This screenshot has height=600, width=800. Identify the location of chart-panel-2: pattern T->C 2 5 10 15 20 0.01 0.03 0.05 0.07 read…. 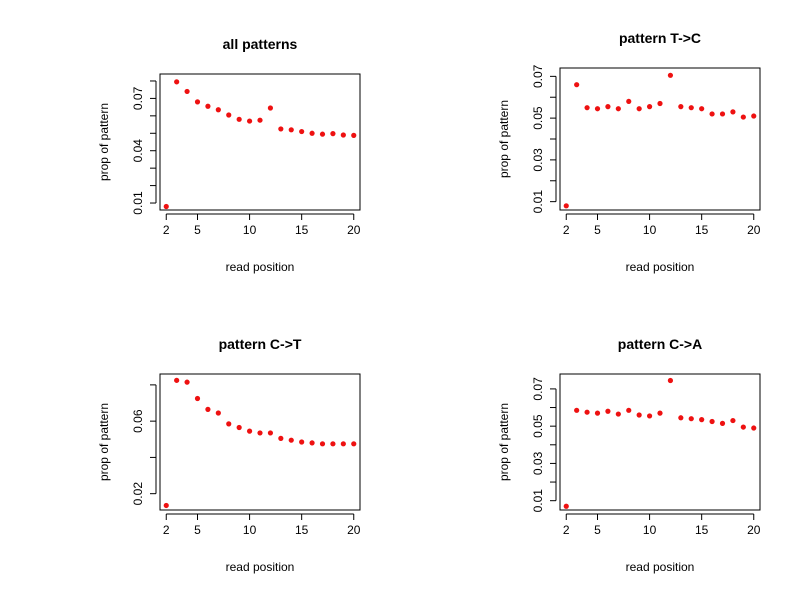
(629, 152).